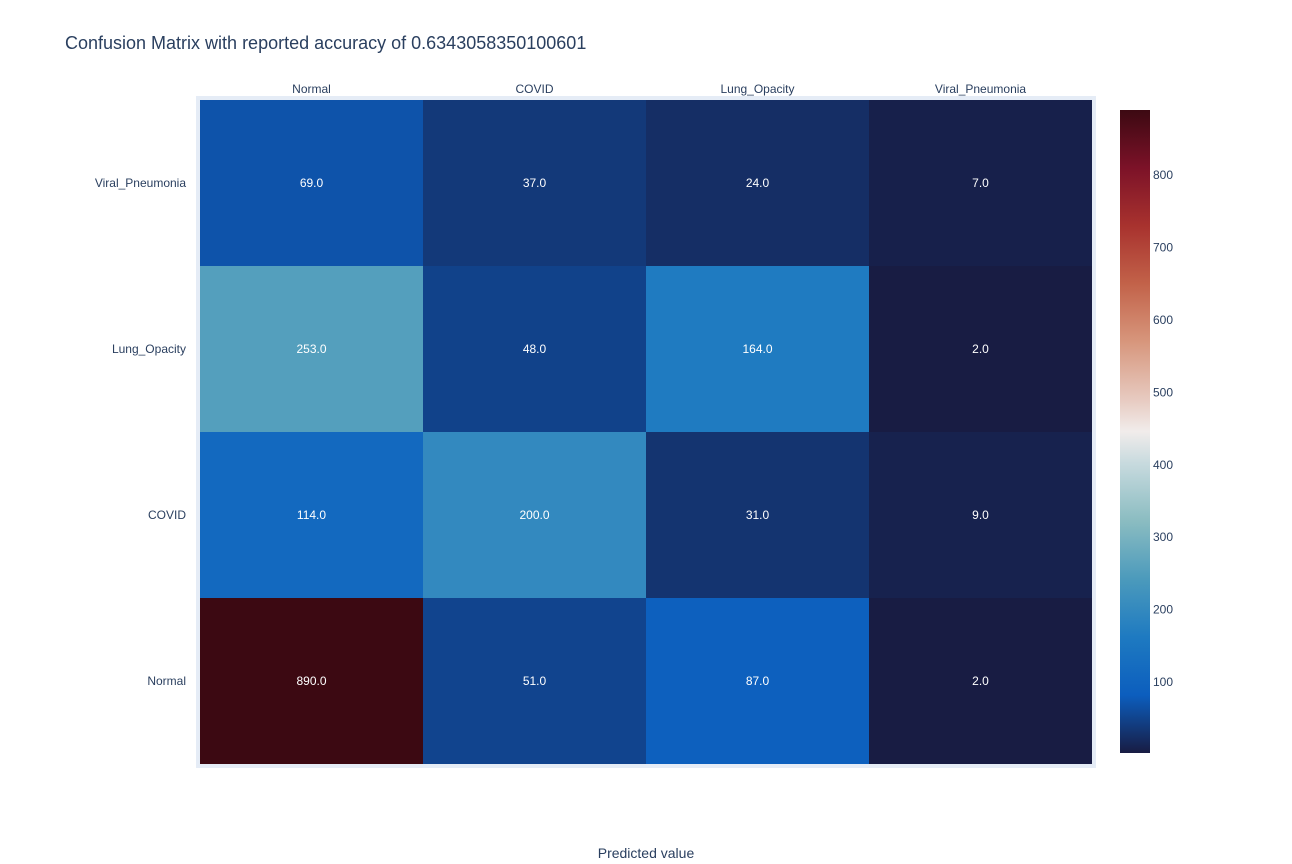  What do you see at coordinates (646, 853) in the screenshot?
I see `x-axis-title: Predicted value` at bounding box center [646, 853].